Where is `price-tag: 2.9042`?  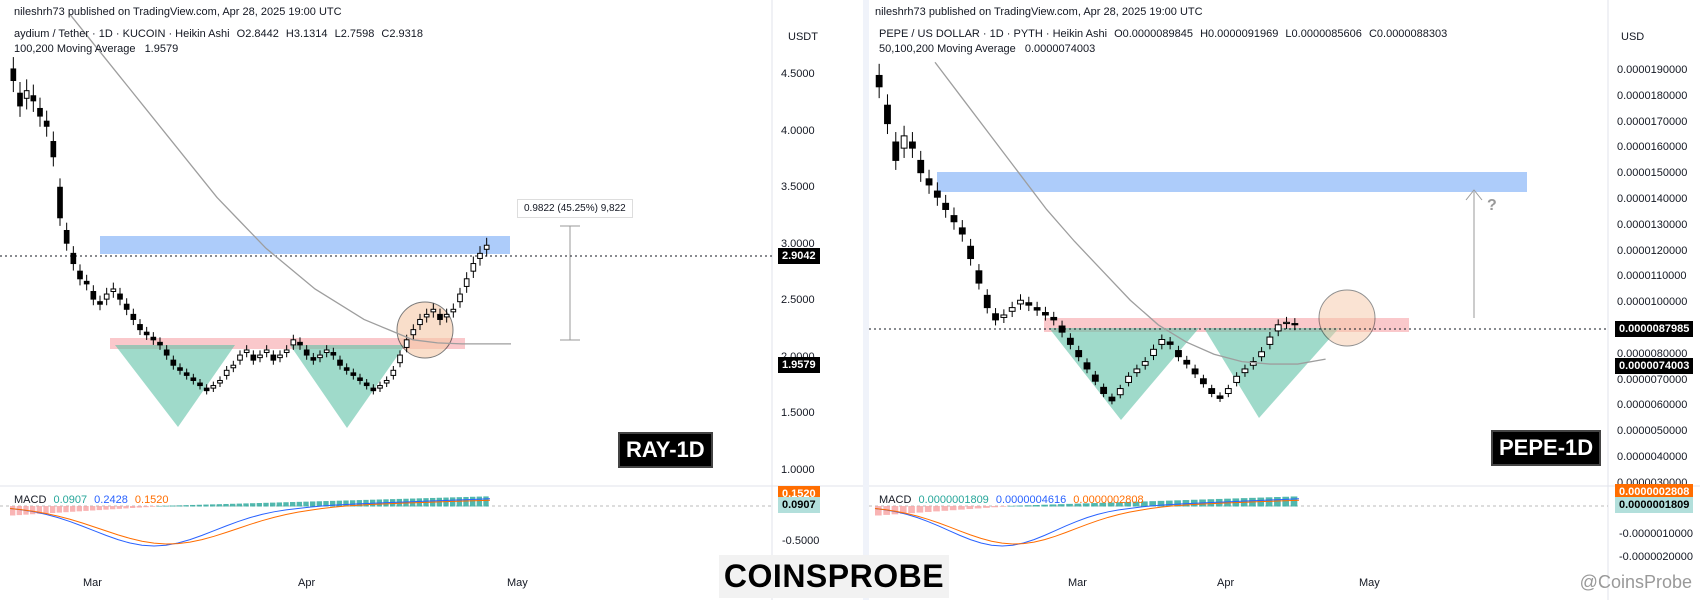 price-tag: 2.9042 is located at coordinates (799, 256).